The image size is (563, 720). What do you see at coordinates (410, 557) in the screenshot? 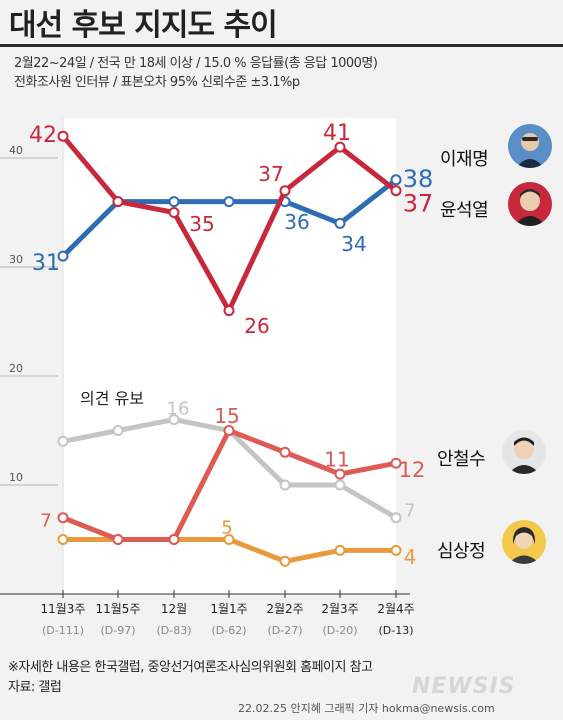
I see `data-label: 4` at bounding box center [410, 557].